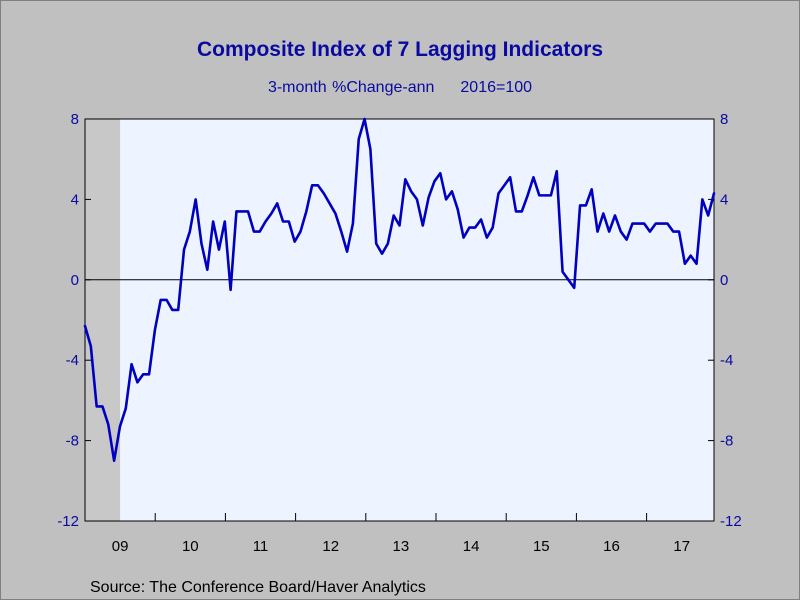 The image size is (800, 600). What do you see at coordinates (330, 546) in the screenshot?
I see `x-tick-label: 12` at bounding box center [330, 546].